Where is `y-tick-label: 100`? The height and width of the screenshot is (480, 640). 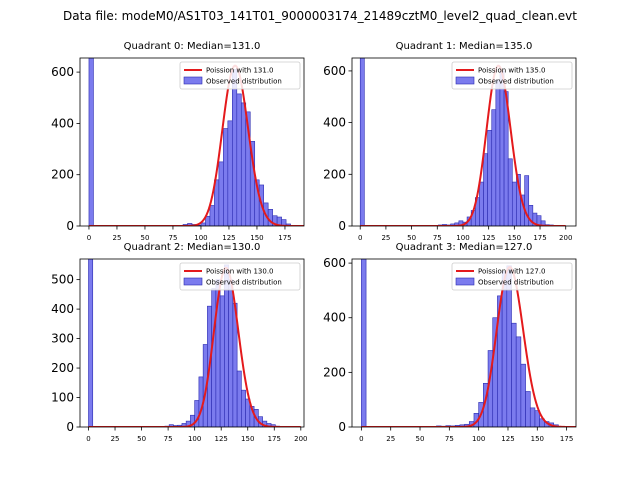 y-tick-label: 100 is located at coordinates (62, 398).